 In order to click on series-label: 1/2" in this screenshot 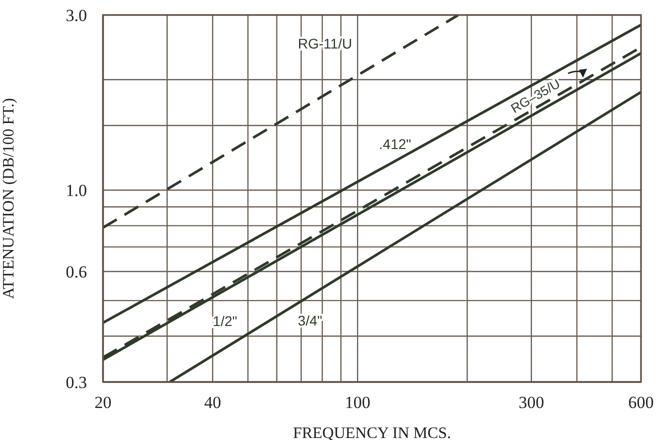, I will do `click(225, 320)`.